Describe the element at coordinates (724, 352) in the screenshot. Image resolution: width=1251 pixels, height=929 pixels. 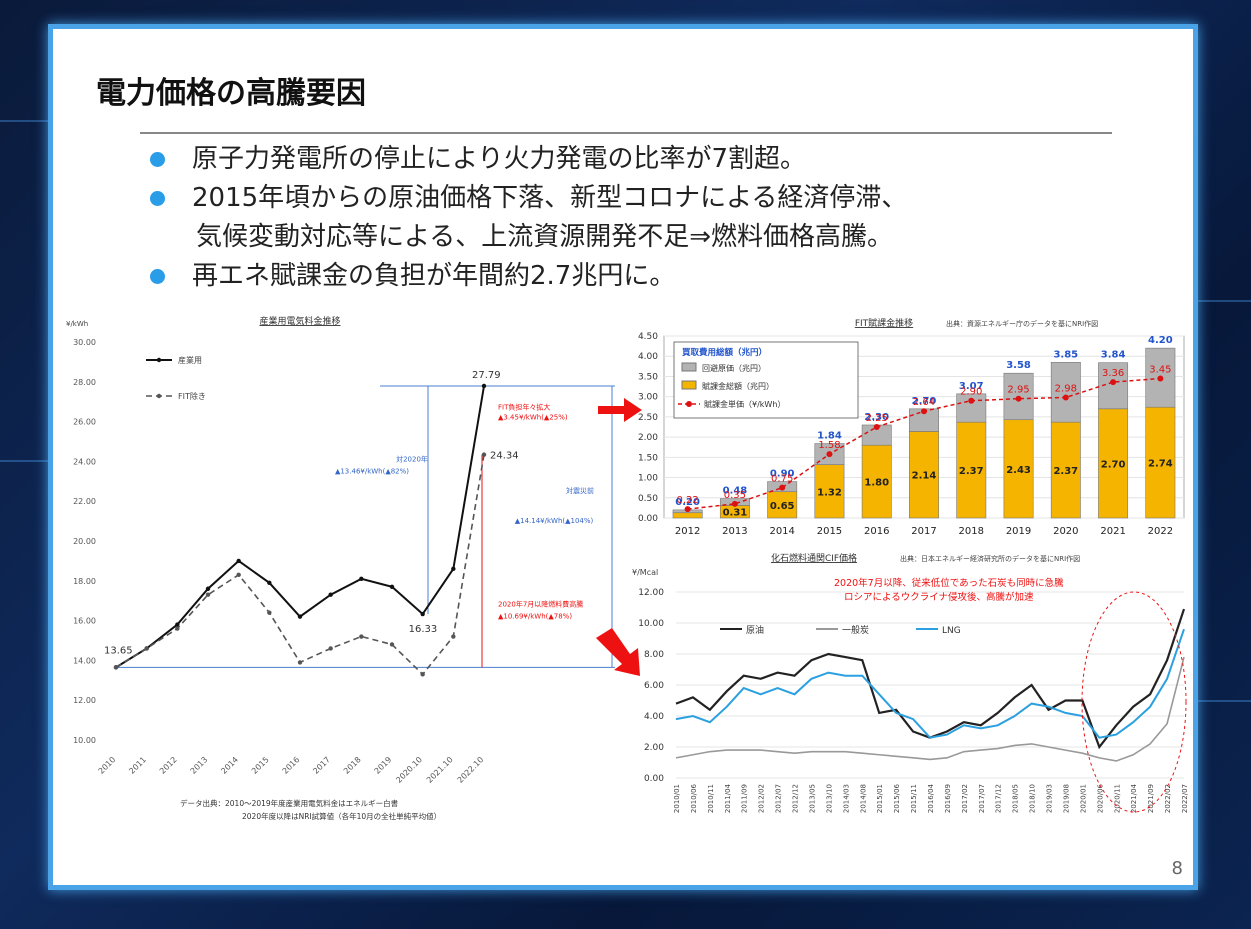
I see `legend-title: 買取費用総額（兆円）` at that location.